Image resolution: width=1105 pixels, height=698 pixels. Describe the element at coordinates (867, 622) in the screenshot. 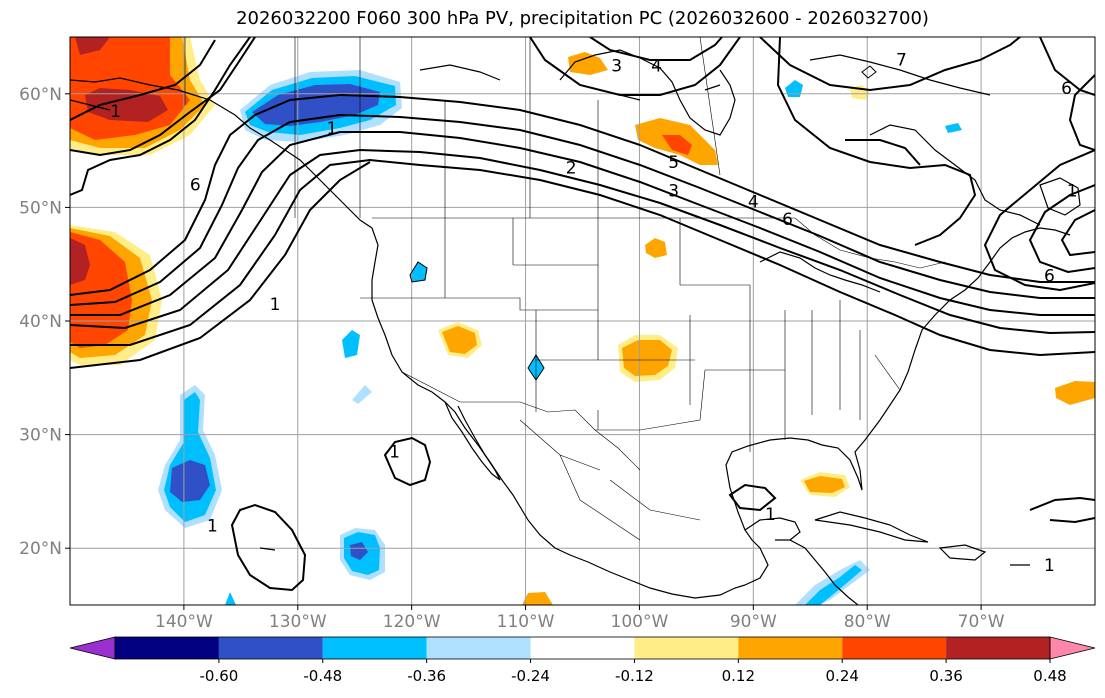

I see `lon-tick-label: 80°W` at that location.